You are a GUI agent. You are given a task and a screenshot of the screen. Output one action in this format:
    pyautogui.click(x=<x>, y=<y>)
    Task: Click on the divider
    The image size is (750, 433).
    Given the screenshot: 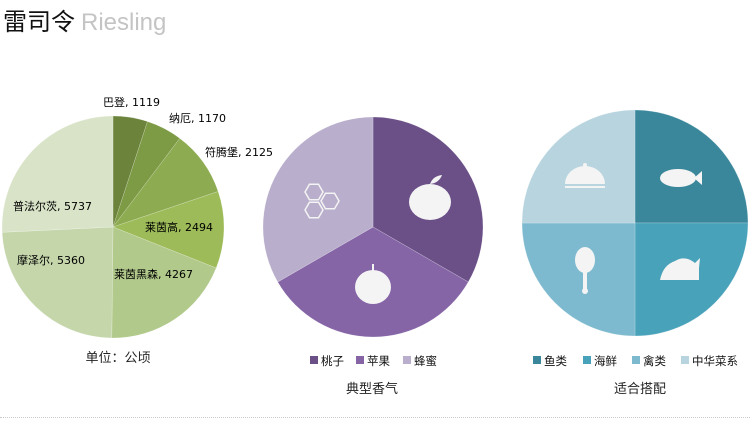 What is the action you would take?
    pyautogui.click(x=375, y=417)
    